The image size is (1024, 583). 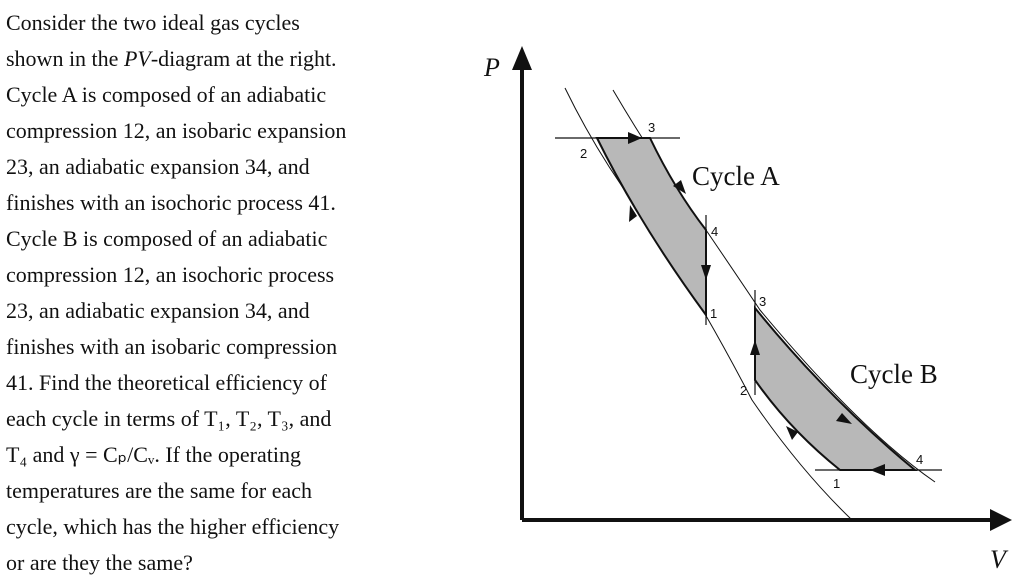 What do you see at coordinates (736, 176) in the screenshot?
I see `cycle-label: Cycle A` at bounding box center [736, 176].